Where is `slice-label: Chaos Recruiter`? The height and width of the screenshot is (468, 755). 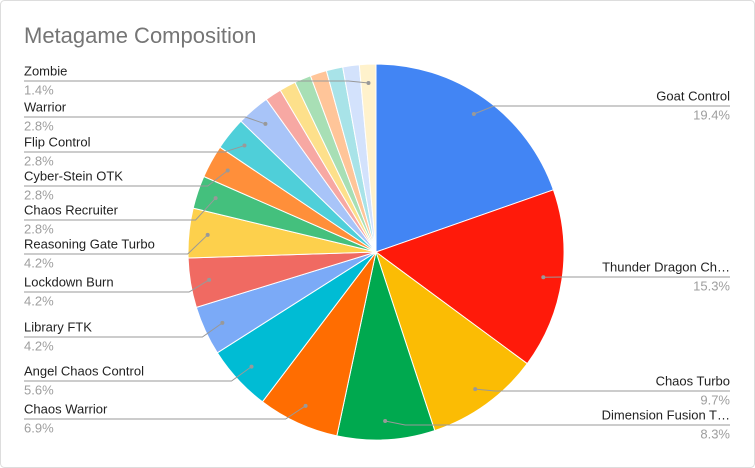 slice-label: Chaos Recruiter is located at coordinates (71, 209).